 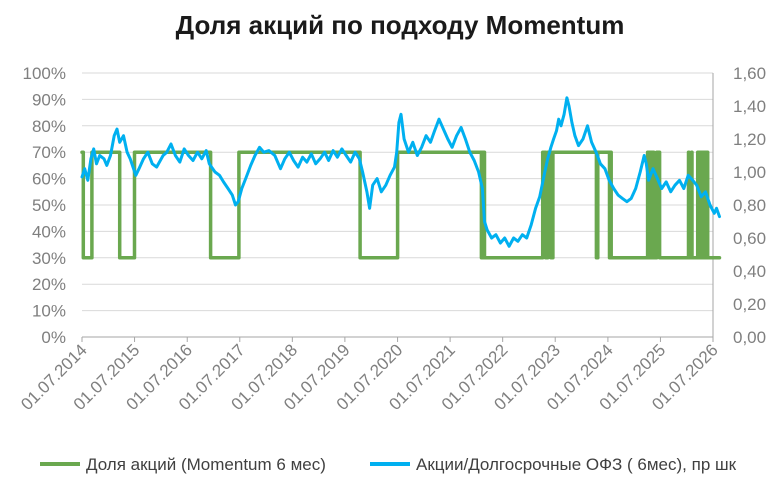 I want to click on y-left-tick-label: 30%, so click(x=49, y=258).